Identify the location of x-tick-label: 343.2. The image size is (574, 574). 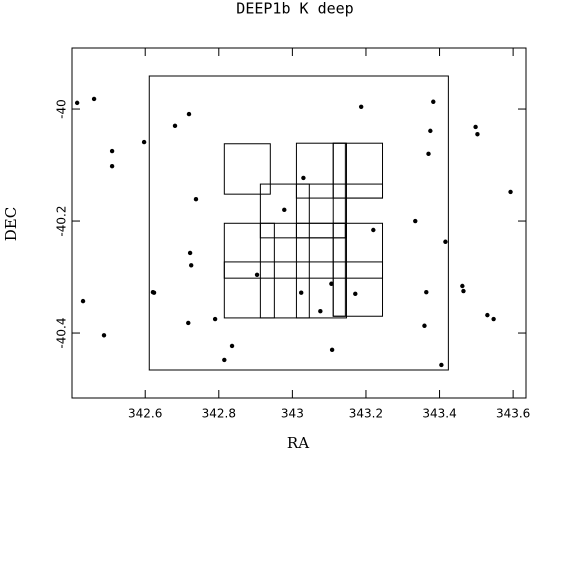
(366, 414).